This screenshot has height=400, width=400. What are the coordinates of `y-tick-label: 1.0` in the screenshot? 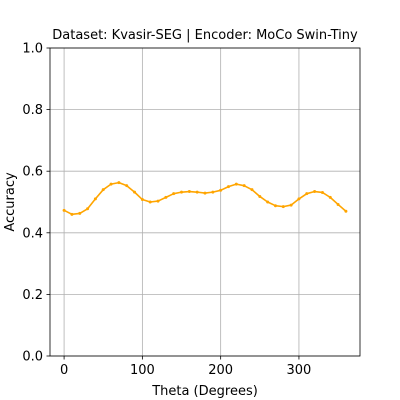 It's located at (32, 49).